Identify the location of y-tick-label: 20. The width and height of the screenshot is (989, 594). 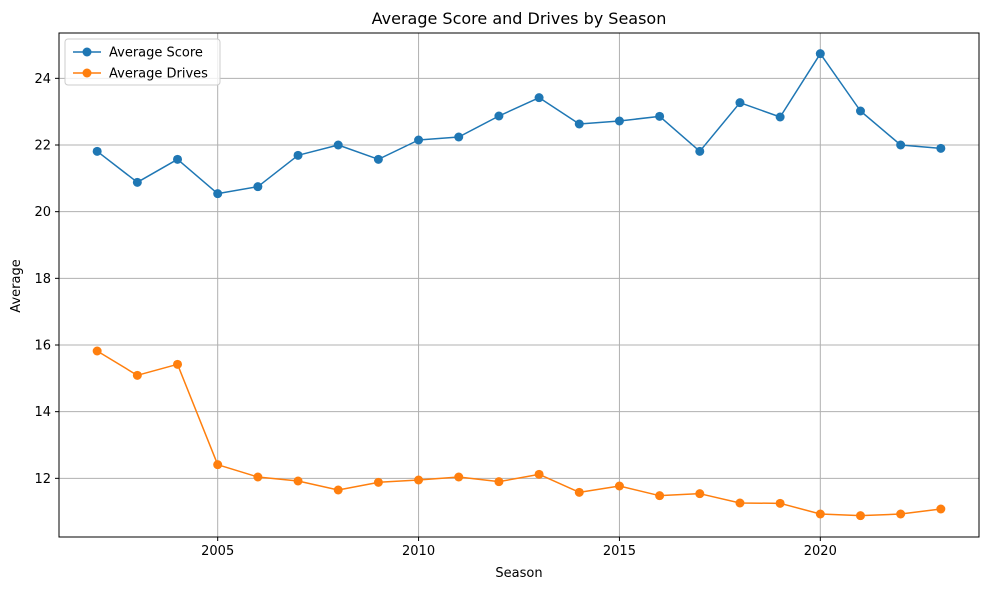
(42, 212).